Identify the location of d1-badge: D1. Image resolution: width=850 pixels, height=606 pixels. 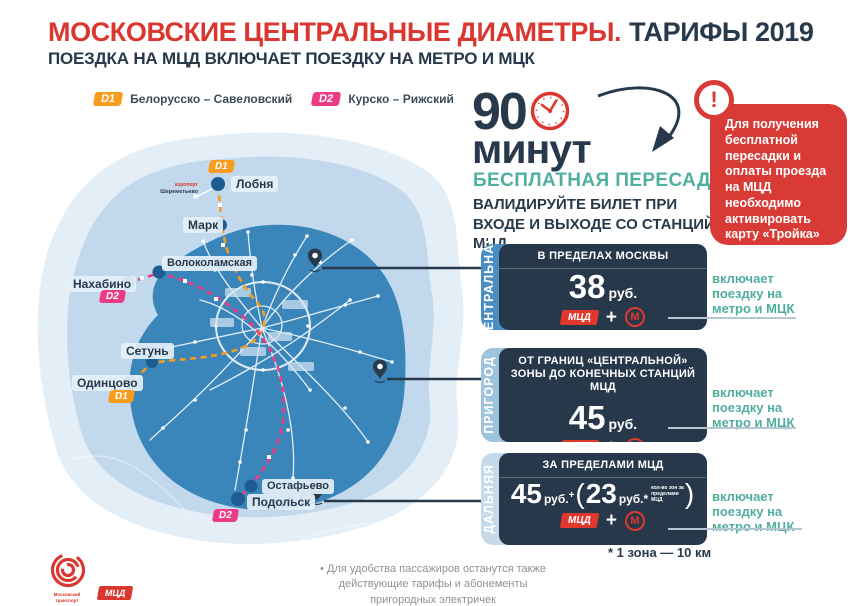
(108, 99).